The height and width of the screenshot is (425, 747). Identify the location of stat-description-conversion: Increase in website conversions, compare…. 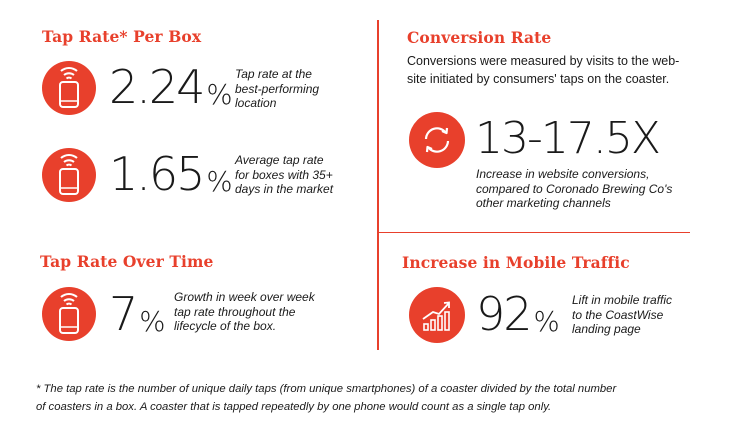
(574, 188).